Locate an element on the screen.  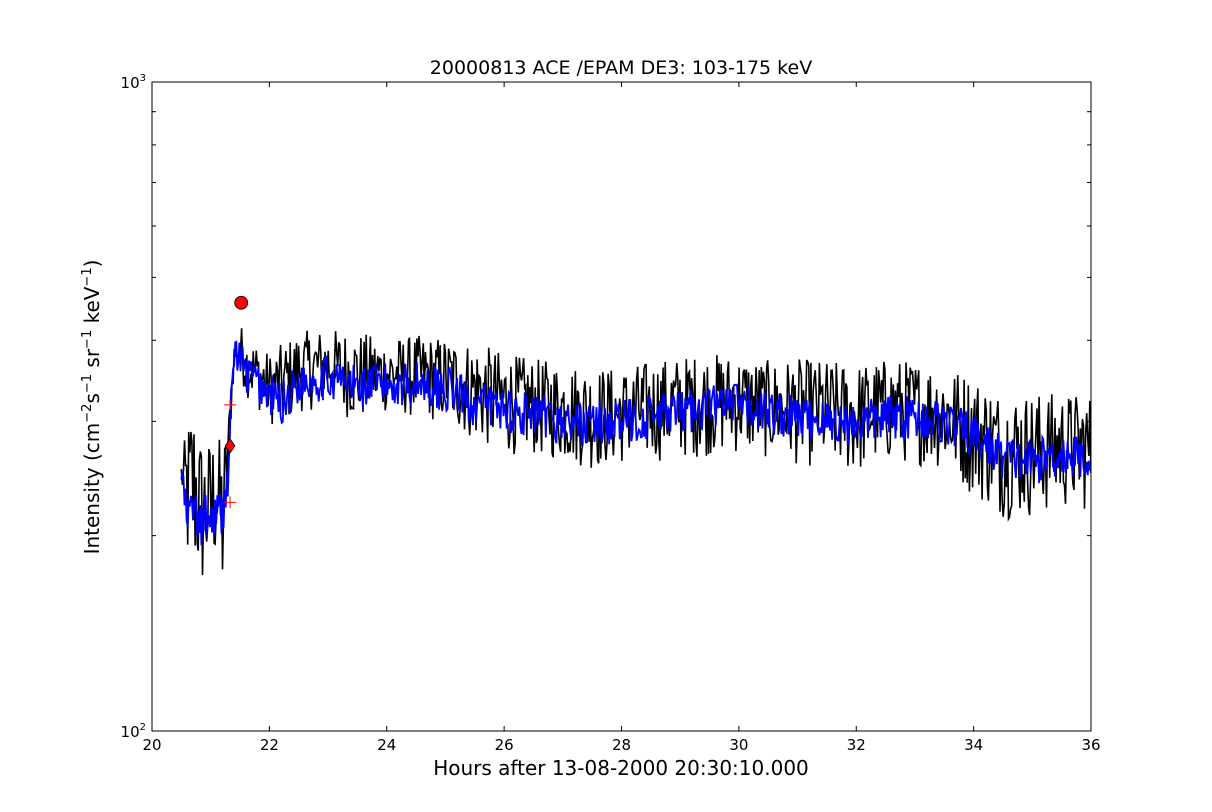
y-tick-label: 10² is located at coordinates (133, 731).